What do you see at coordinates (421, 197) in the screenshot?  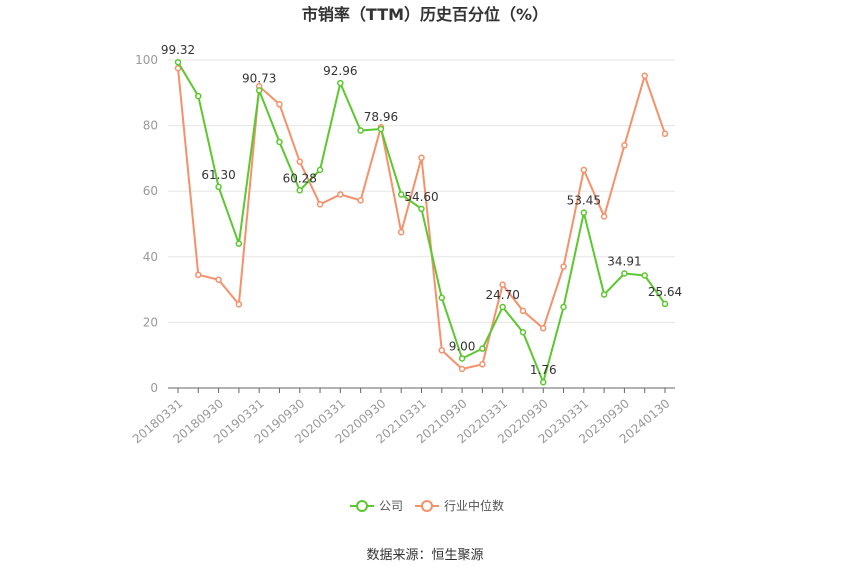 I see `data-label: 54.60` at bounding box center [421, 197].